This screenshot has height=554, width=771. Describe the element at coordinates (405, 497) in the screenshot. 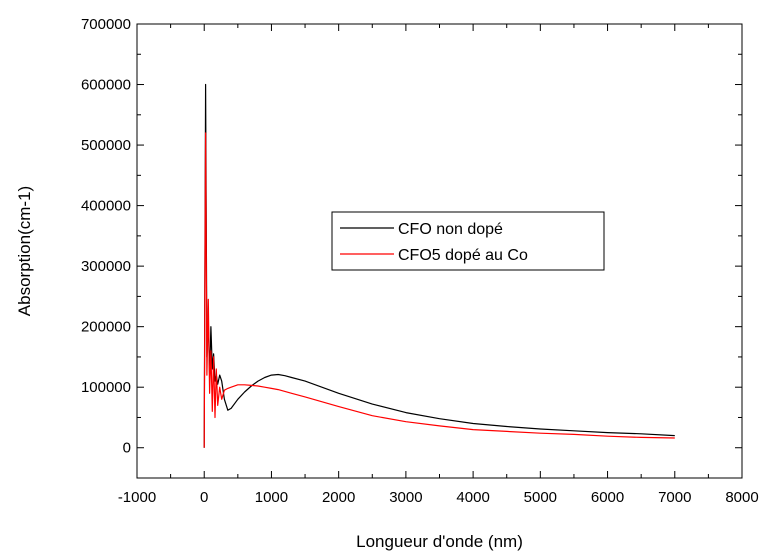

I see `x-tick-label: 3000` at that location.